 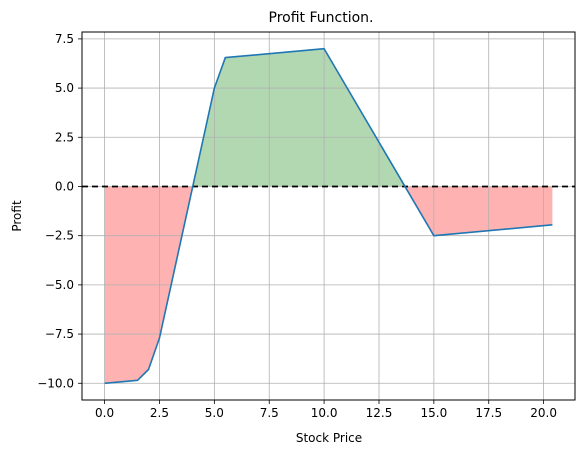 What do you see at coordinates (269, 413) in the screenshot?
I see `x-tick-label: 7.5` at bounding box center [269, 413].